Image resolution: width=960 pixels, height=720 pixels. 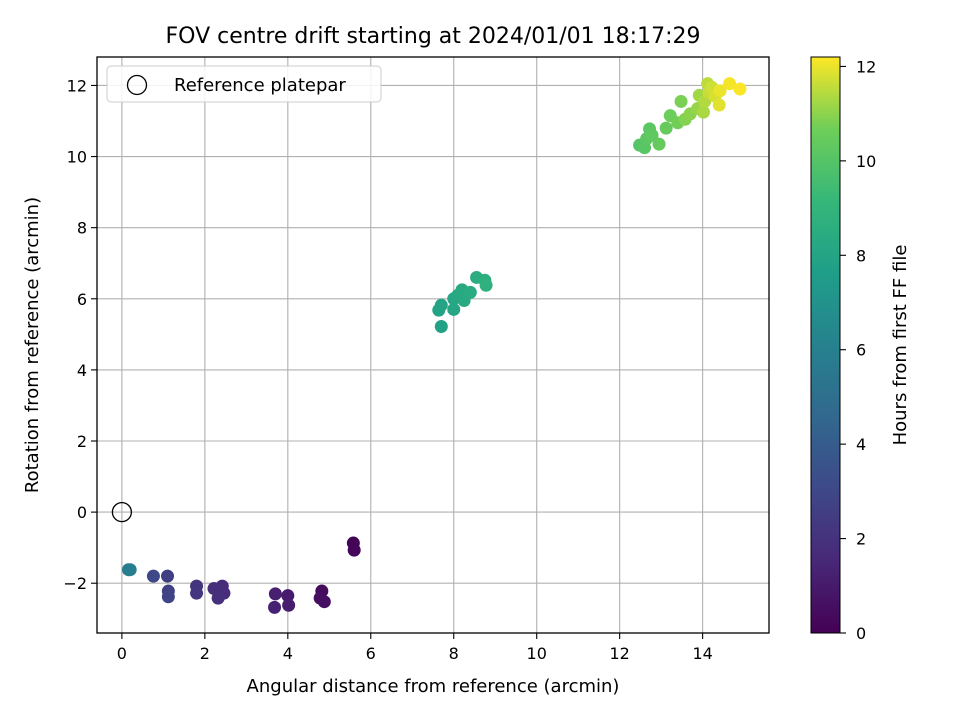 What do you see at coordinates (619, 653) in the screenshot?
I see `x-tick-label: 12` at bounding box center [619, 653].